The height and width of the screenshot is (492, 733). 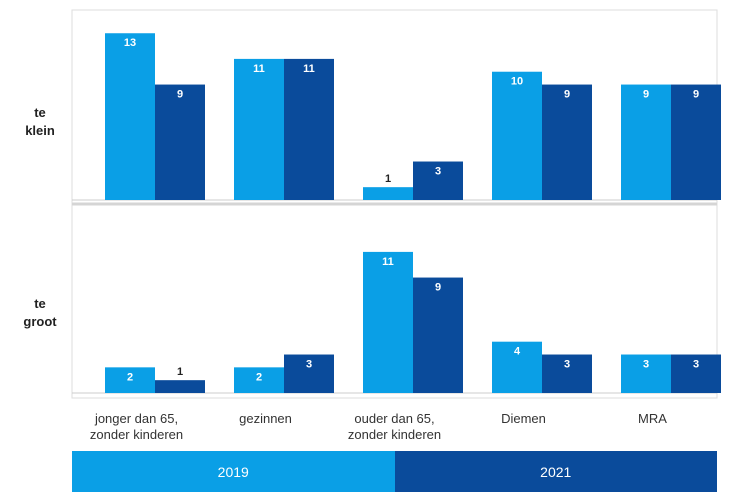 What do you see at coordinates (438, 172) in the screenshot?
I see `data-label-te-klein-2021-2: 3` at bounding box center [438, 172].